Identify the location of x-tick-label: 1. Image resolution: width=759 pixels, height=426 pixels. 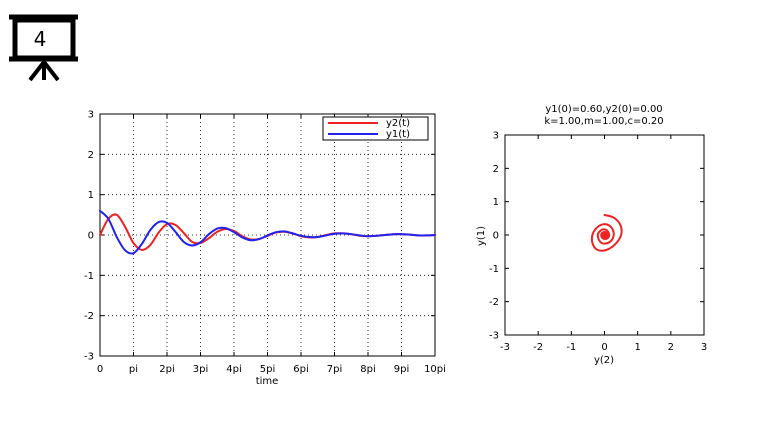
(637, 347).